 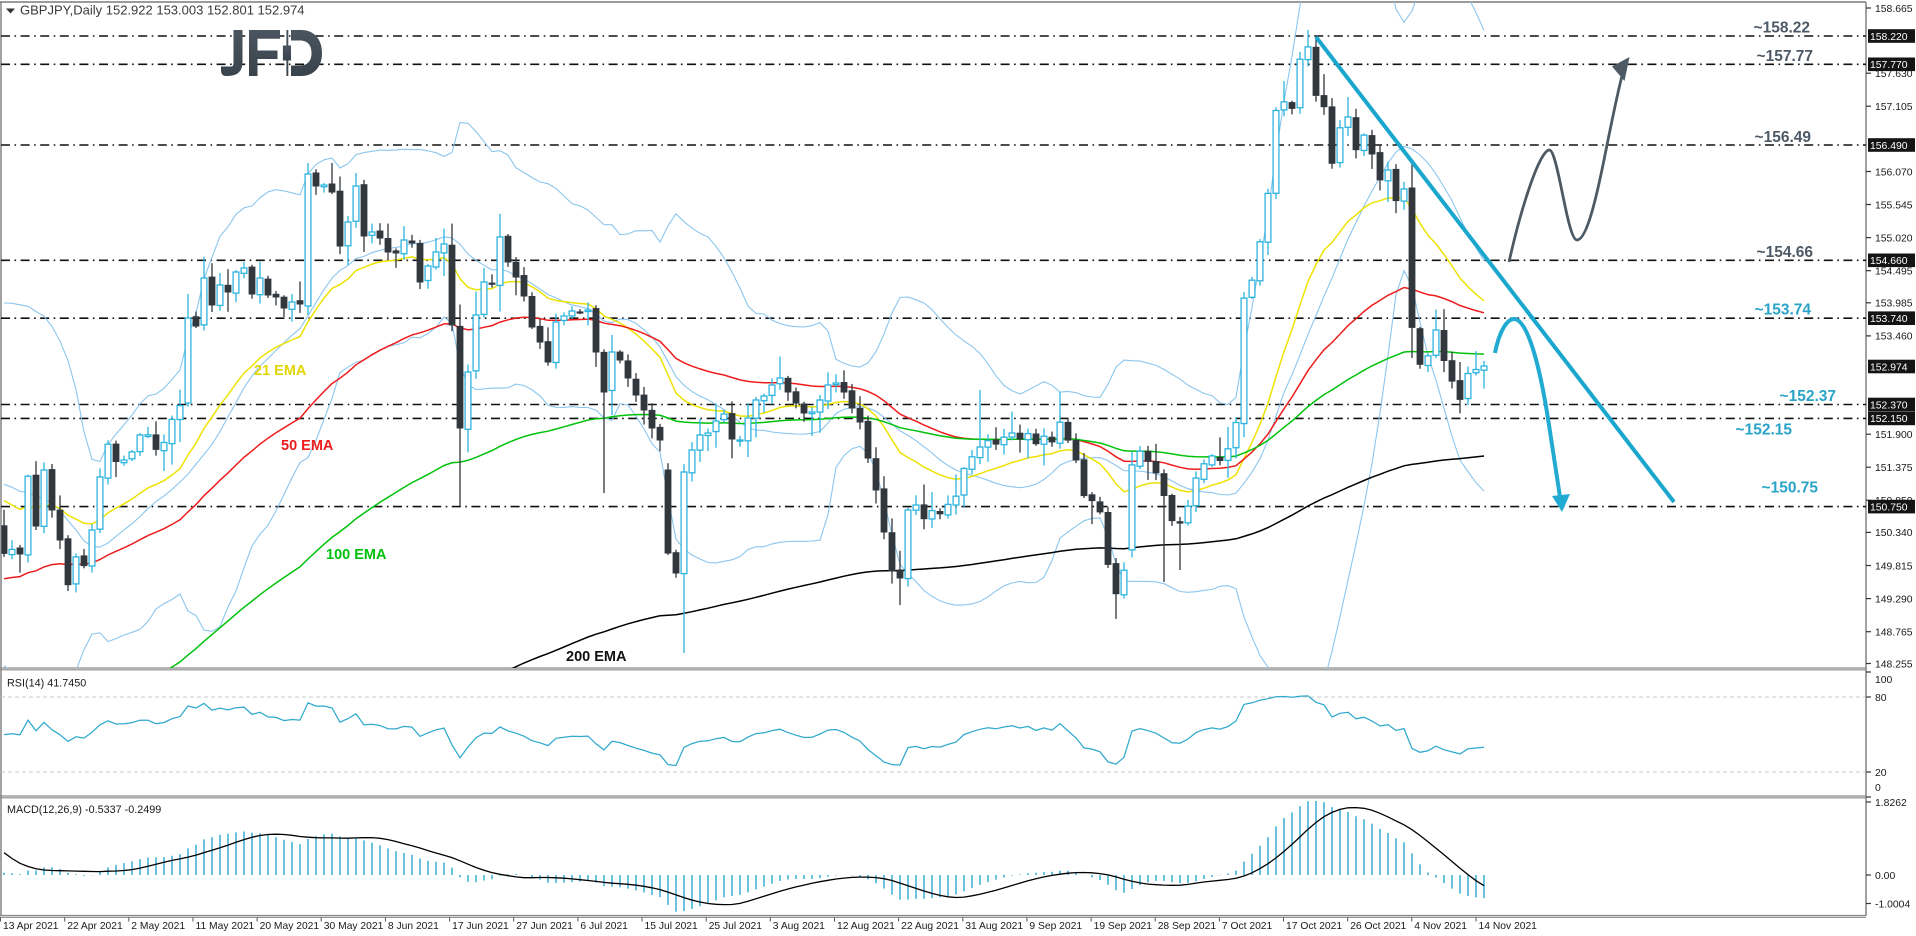 I want to click on svg-text: RSI(14) 41.7450, so click(x=46, y=684).